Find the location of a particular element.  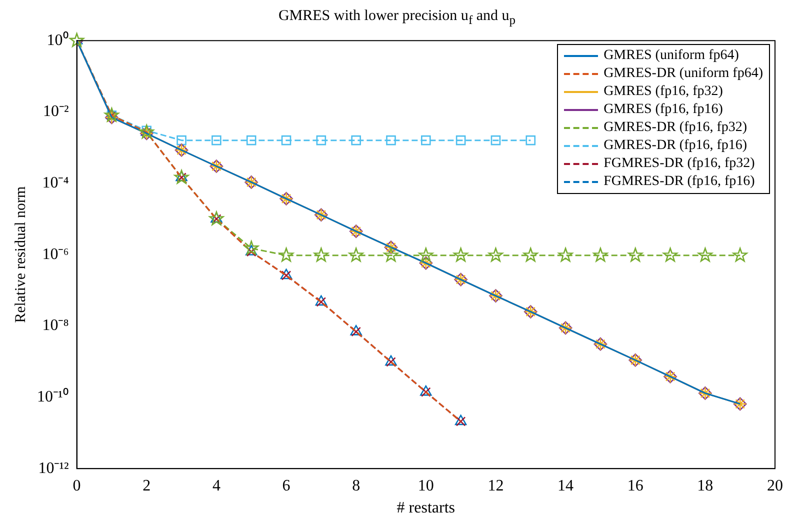

x-tick-label: 8 is located at coordinates (356, 485).